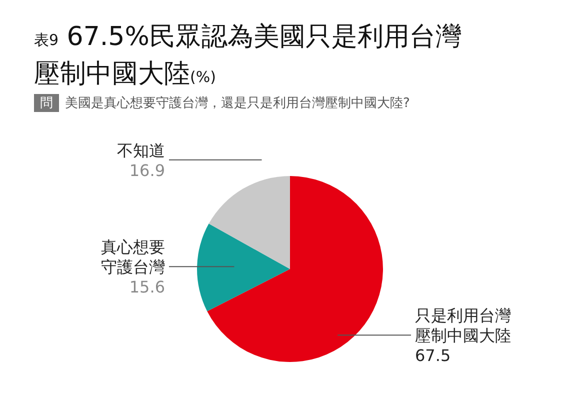  What do you see at coordinates (147, 170) in the screenshot?
I see `data-label: 16.9` at bounding box center [147, 170].